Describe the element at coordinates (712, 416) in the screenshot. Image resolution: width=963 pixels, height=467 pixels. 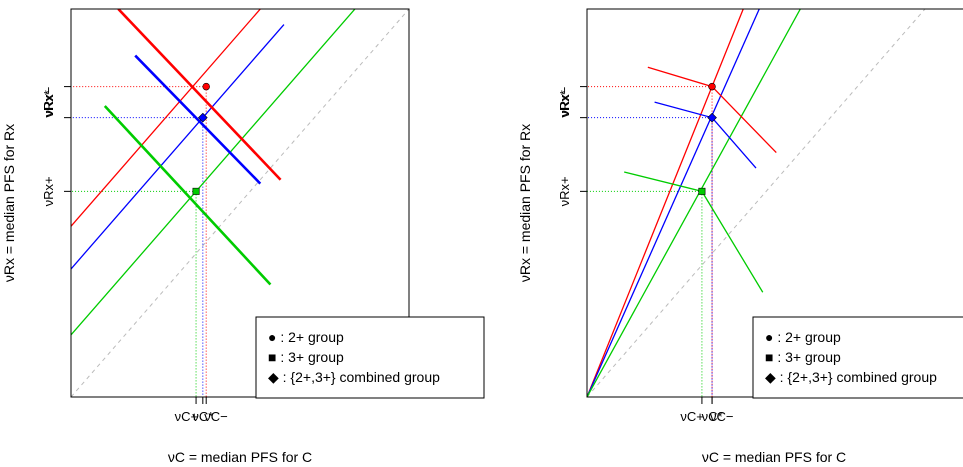
I see `right-x-tick-label-1: νC*` at that location.